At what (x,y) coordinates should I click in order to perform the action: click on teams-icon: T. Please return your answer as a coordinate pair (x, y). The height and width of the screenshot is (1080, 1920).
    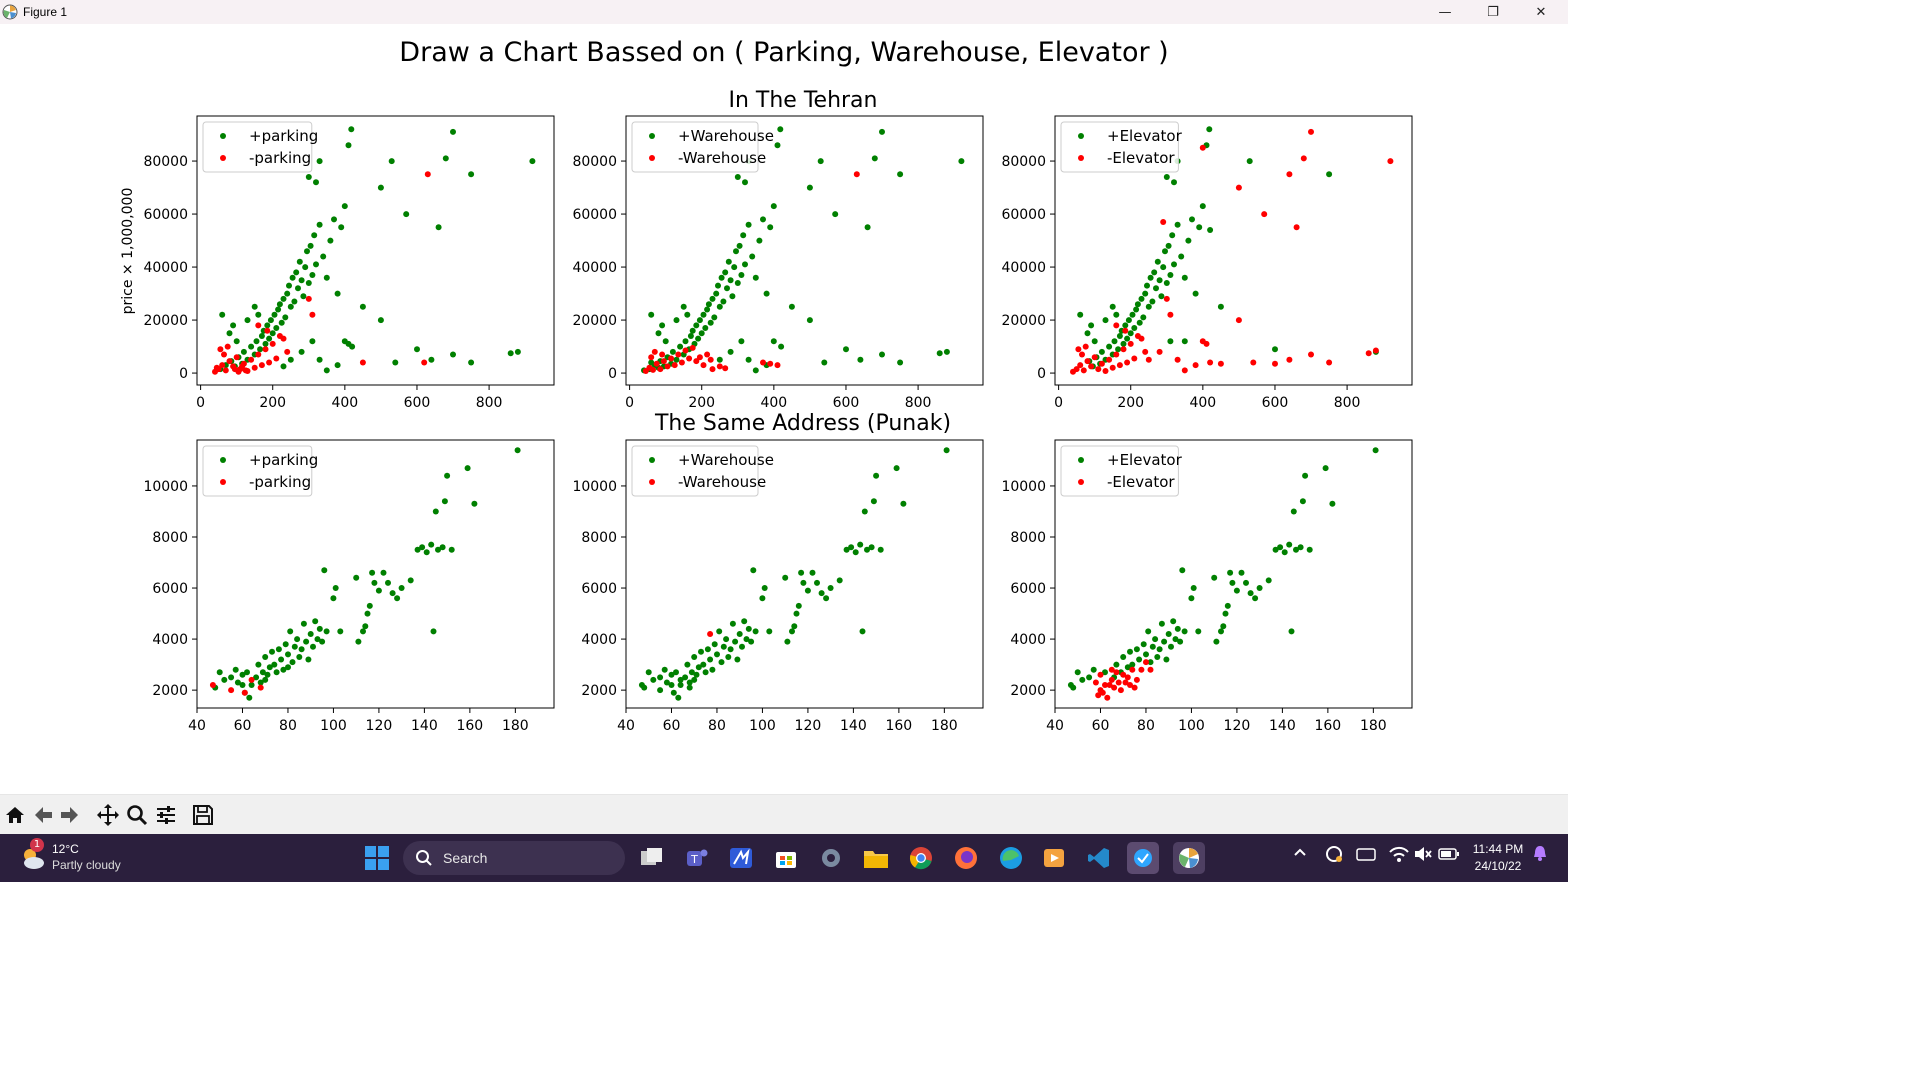
    Looking at the image, I should click on (697, 858).